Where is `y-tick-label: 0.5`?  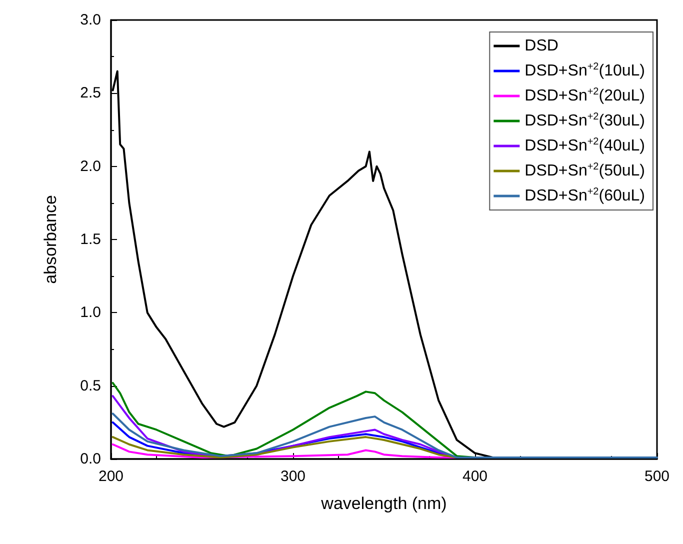
y-tick-label: 0.5 is located at coordinates (90, 385).